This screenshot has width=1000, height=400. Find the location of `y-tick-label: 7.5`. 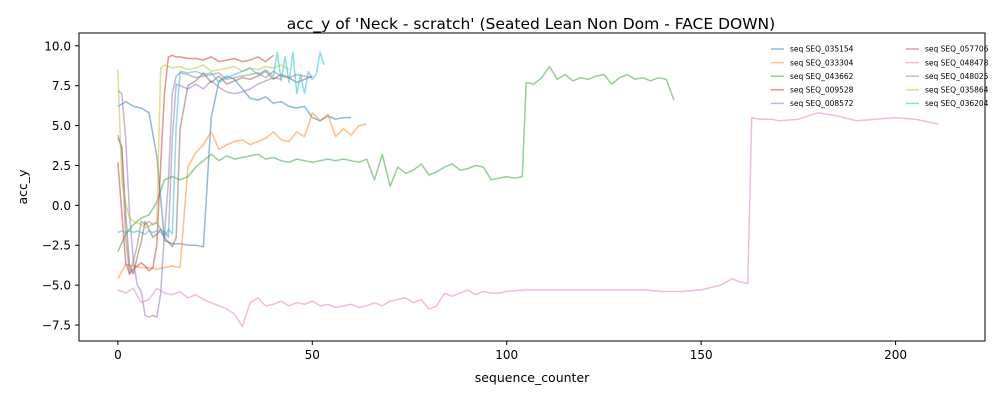

y-tick-label: 7.5 is located at coordinates (61, 86).